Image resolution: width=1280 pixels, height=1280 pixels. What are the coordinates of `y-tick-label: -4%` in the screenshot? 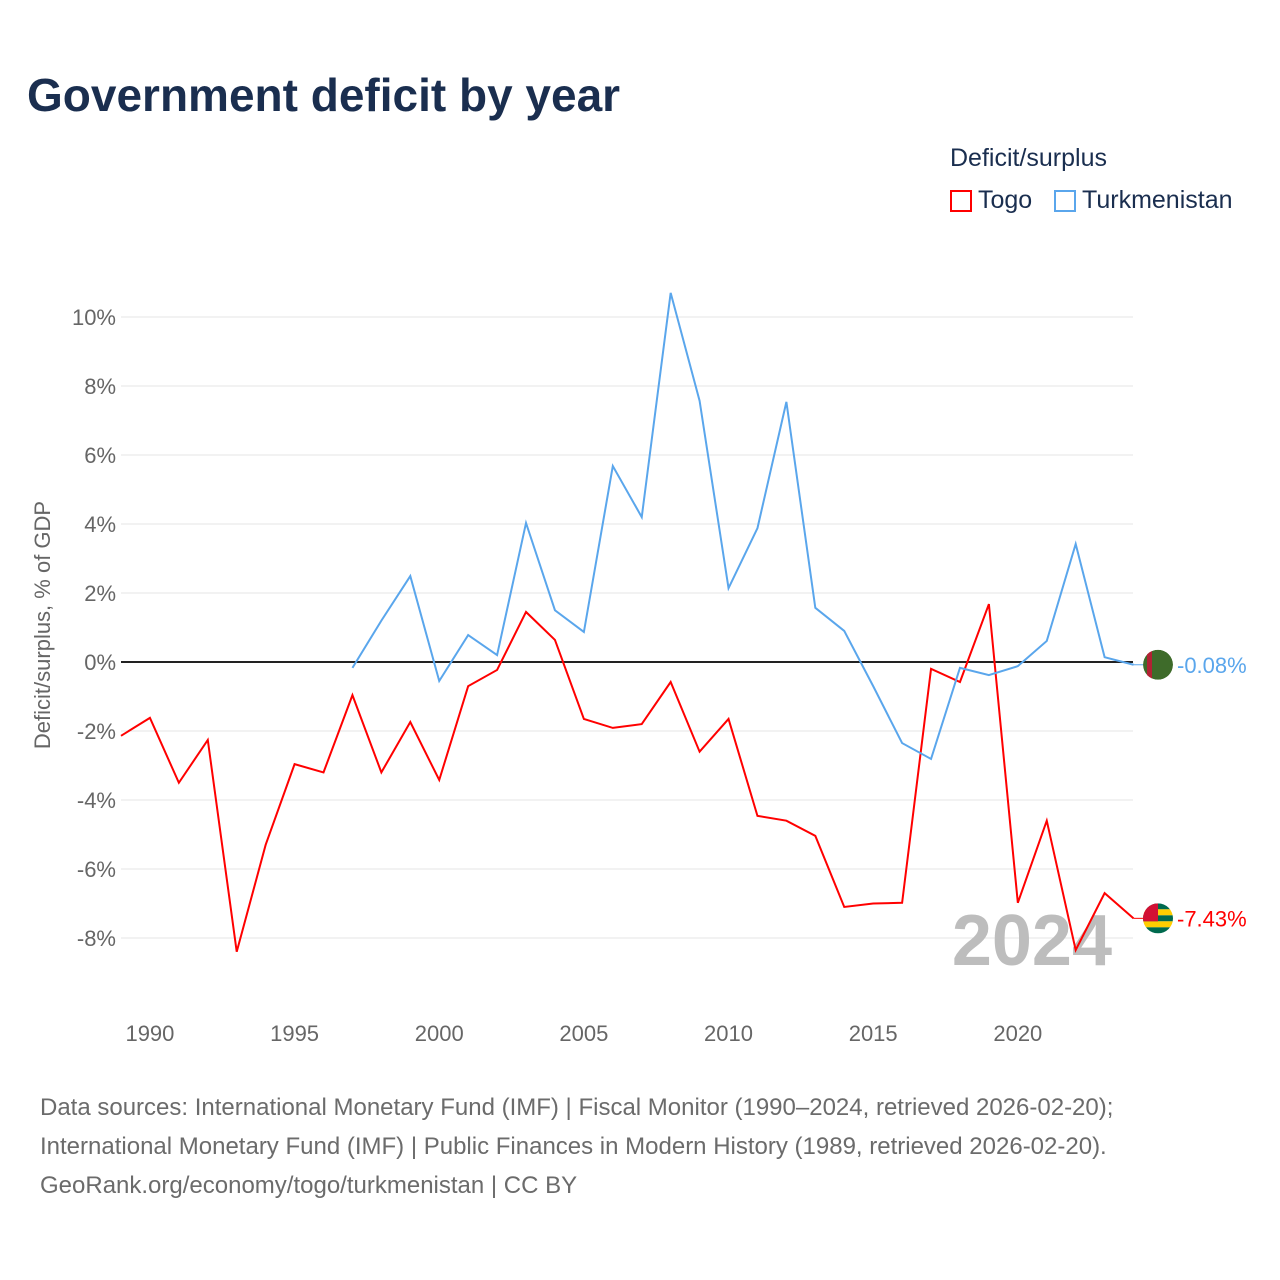 It's located at (96, 800).